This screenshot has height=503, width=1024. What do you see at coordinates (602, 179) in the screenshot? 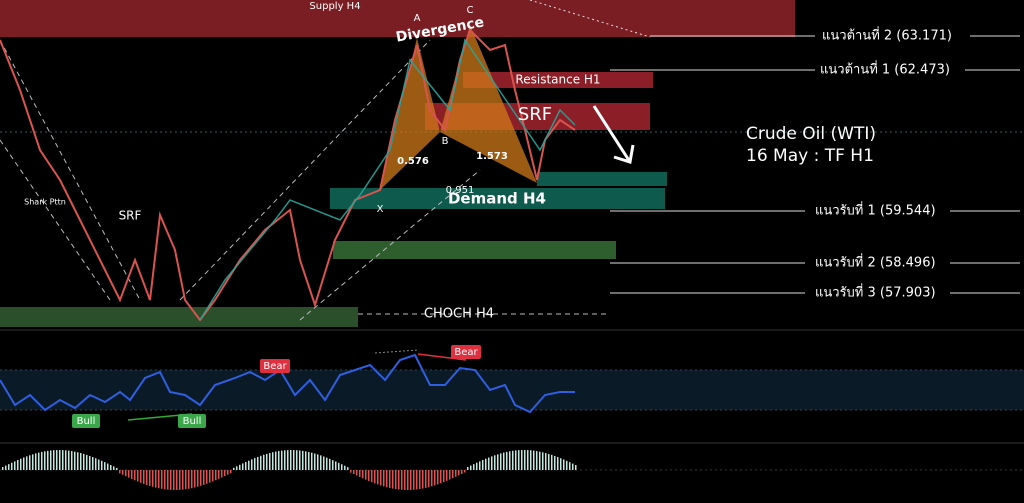
I see `demand-zone-small` at bounding box center [602, 179].